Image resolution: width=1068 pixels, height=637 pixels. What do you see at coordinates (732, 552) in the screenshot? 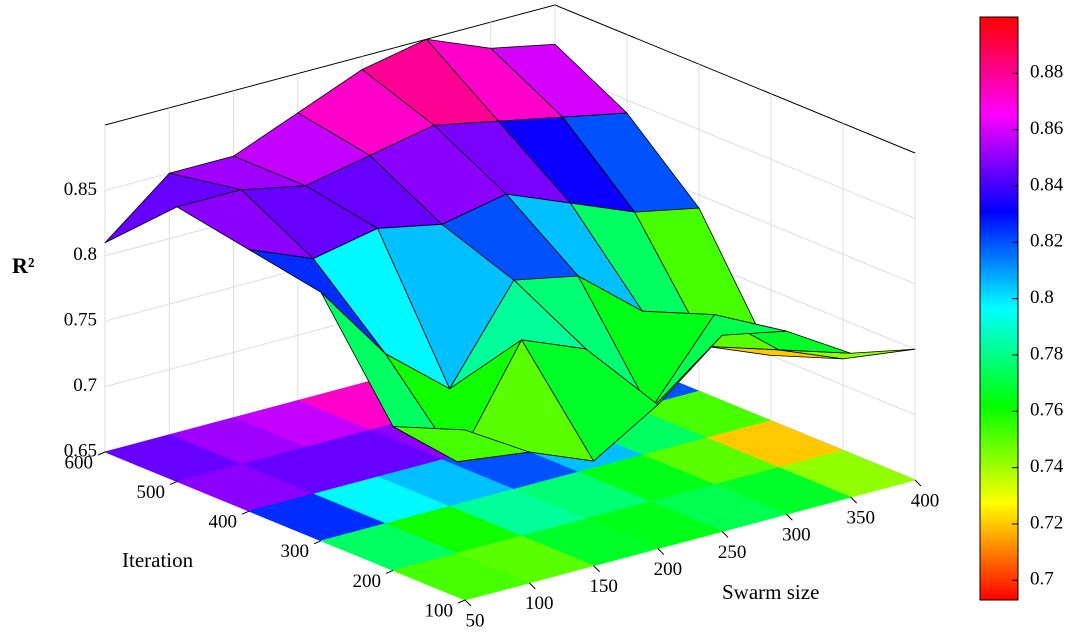
I see `x-tick-label: 250` at bounding box center [732, 552].